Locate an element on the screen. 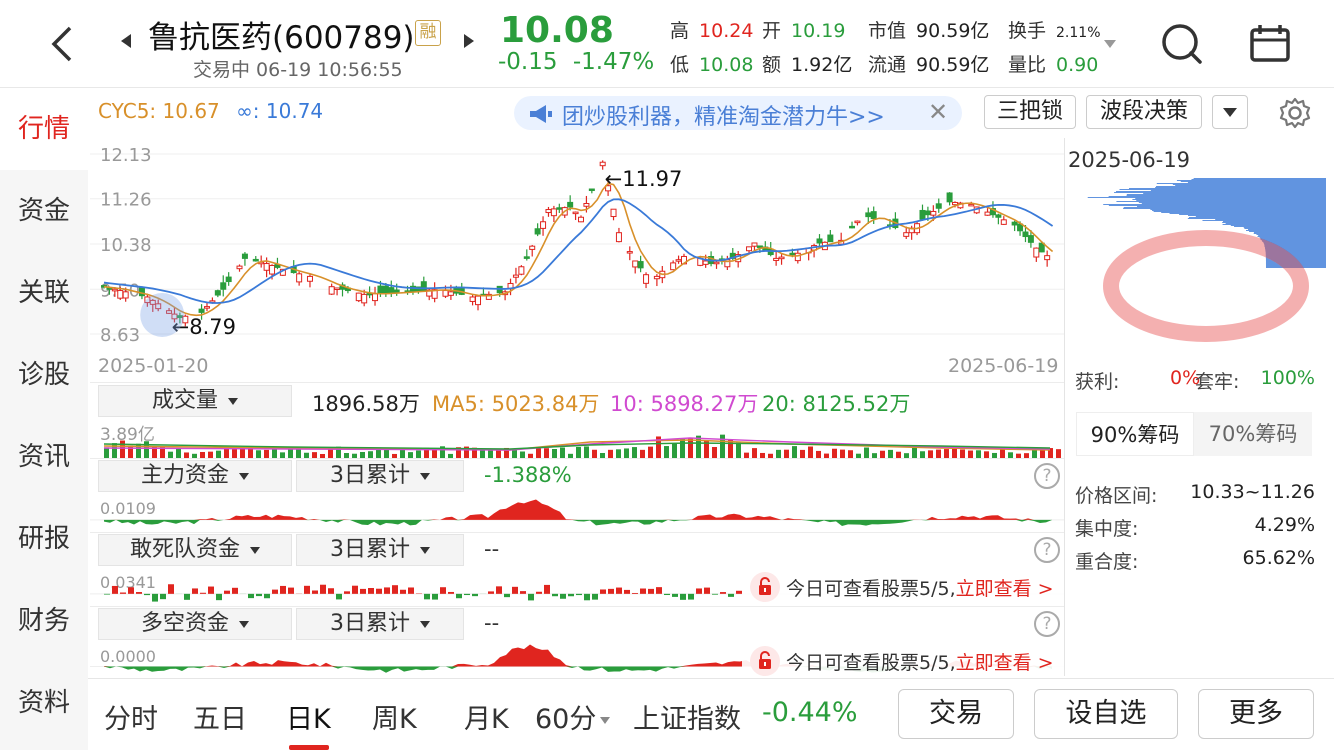  nav-item-ziliao: 资料 is located at coordinates (43, 703).